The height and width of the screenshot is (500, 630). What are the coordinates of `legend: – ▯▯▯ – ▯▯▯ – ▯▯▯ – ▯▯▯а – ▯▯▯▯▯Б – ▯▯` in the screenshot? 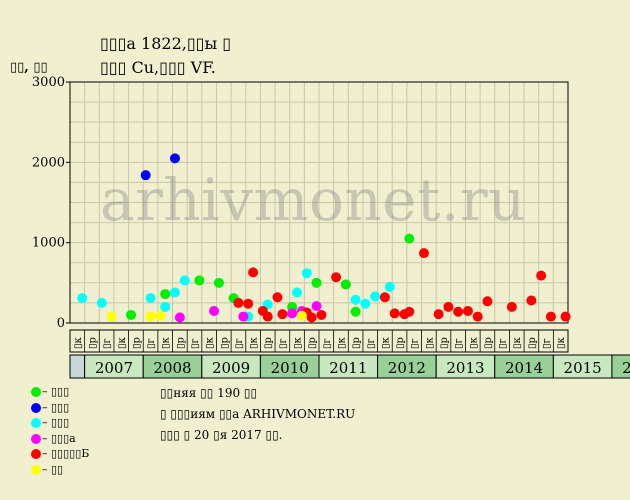 It's located at (58, 430).